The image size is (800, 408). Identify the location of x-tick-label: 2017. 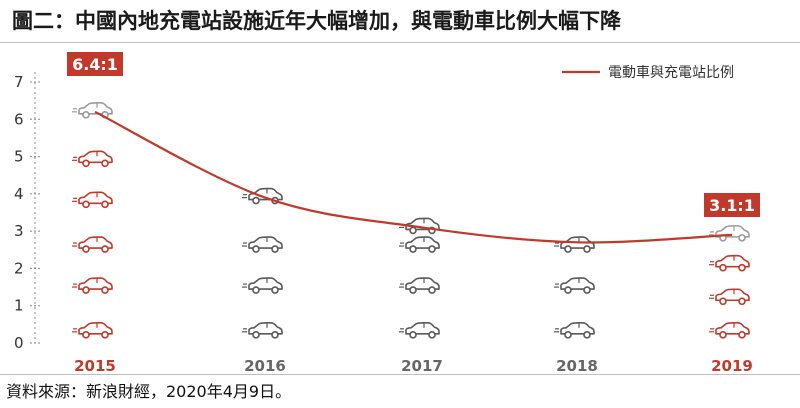
(422, 365).